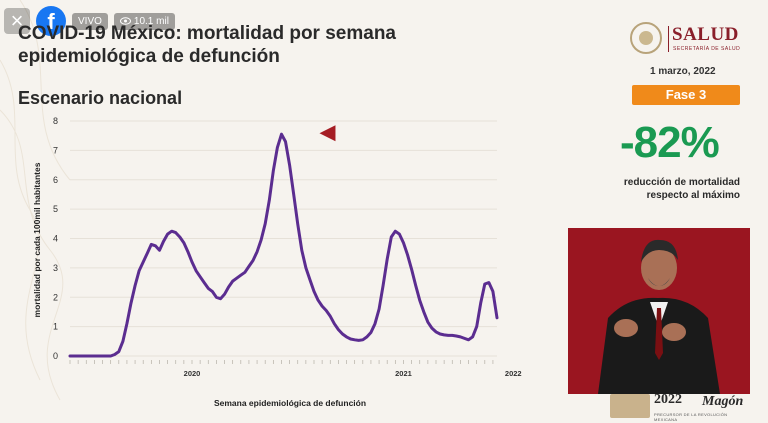 This screenshot has height=423, width=768. What do you see at coordinates (55, 121) in the screenshot?
I see `y-tick-label: 8` at bounding box center [55, 121].